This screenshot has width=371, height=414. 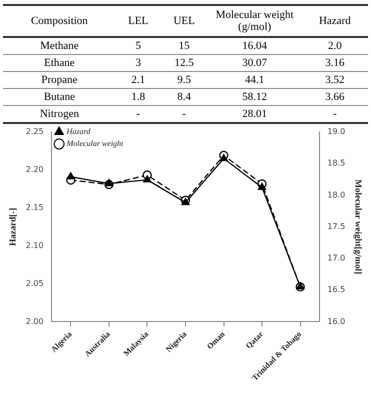 I want to click on y-tick-label: 2.25, so click(x=35, y=131).